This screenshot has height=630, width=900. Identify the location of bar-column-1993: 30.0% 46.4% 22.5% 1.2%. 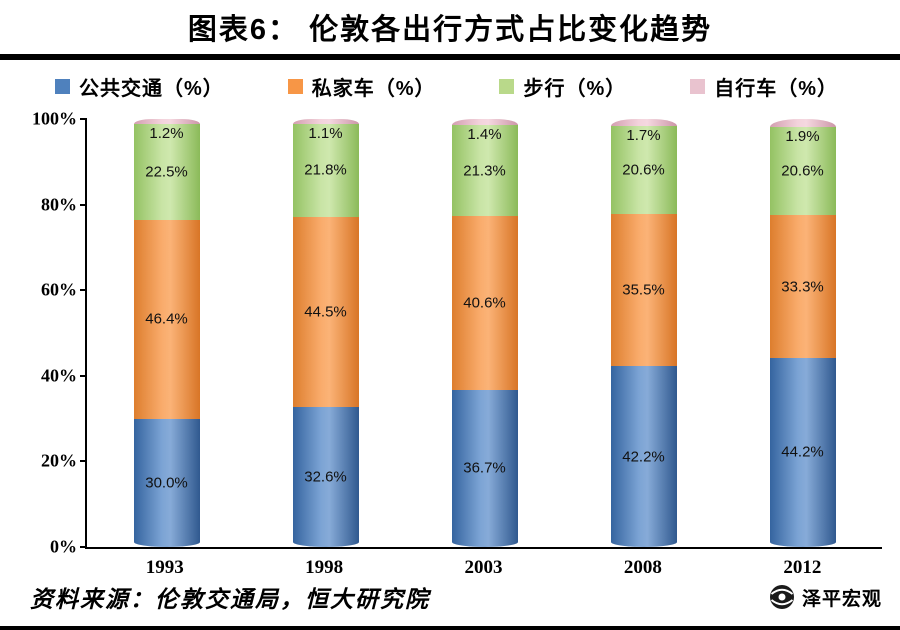
(166, 332).